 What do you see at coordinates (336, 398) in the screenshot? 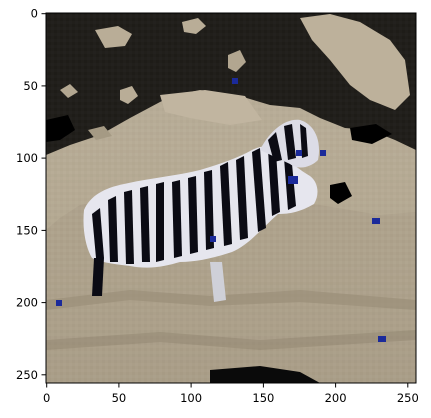
I see `x-tick-label: 200` at bounding box center [336, 398].